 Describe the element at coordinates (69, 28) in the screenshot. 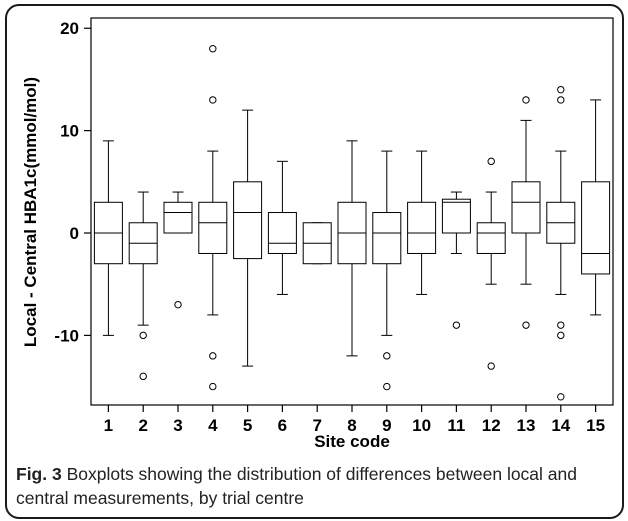

I see `y-tick-label: 20` at that location.